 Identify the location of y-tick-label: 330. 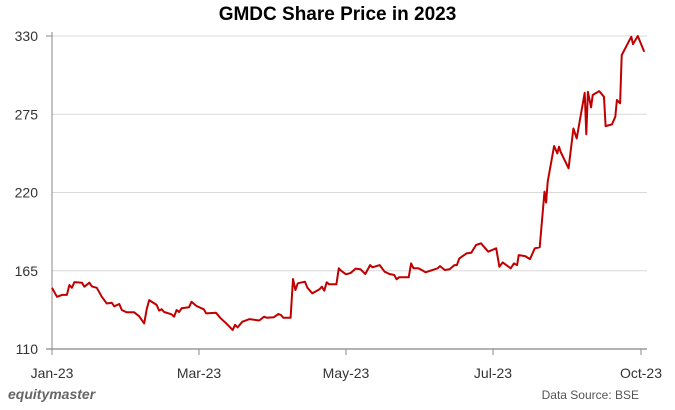
(27, 36).